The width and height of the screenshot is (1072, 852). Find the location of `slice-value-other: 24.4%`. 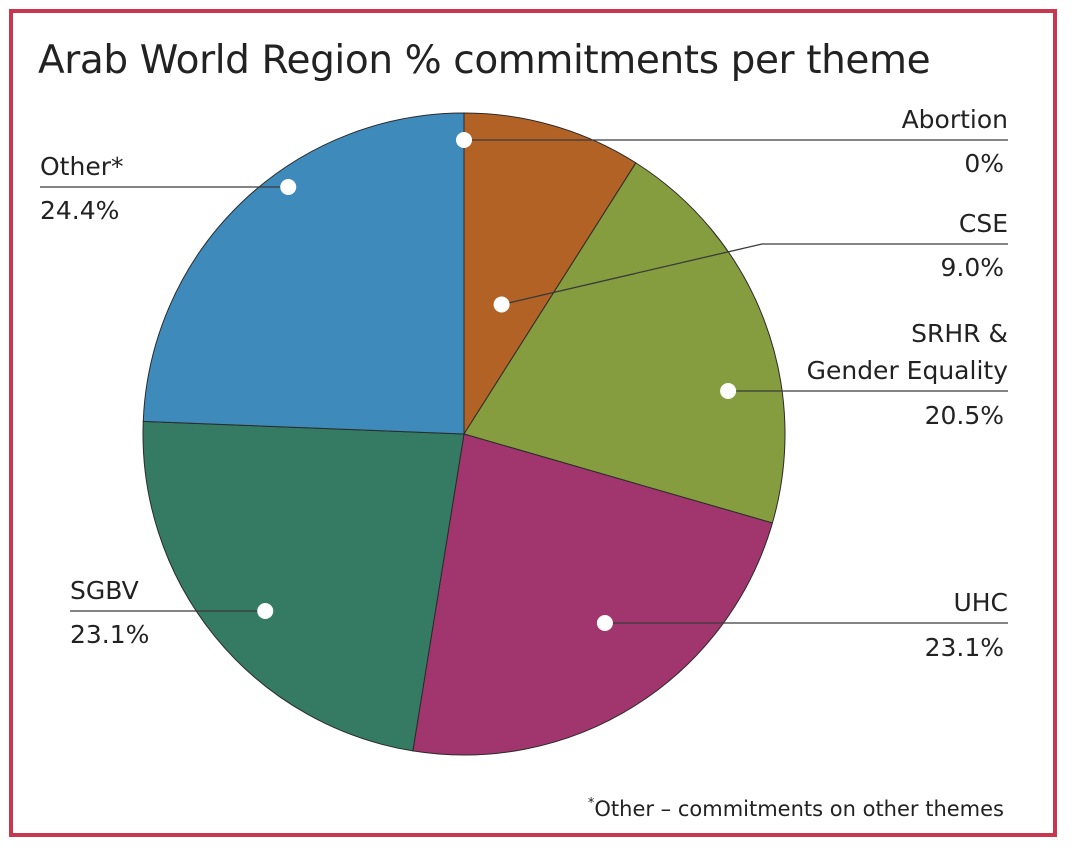

slice-value-other: 24.4% is located at coordinates (79, 210).